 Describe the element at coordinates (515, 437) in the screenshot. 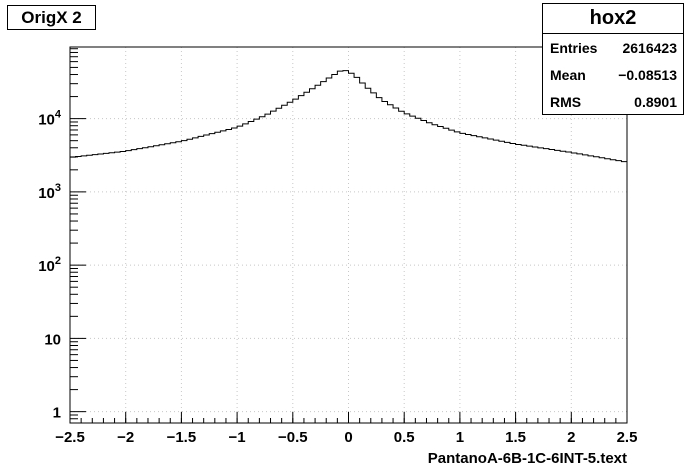

I see `x-tick-label: 1.5` at that location.